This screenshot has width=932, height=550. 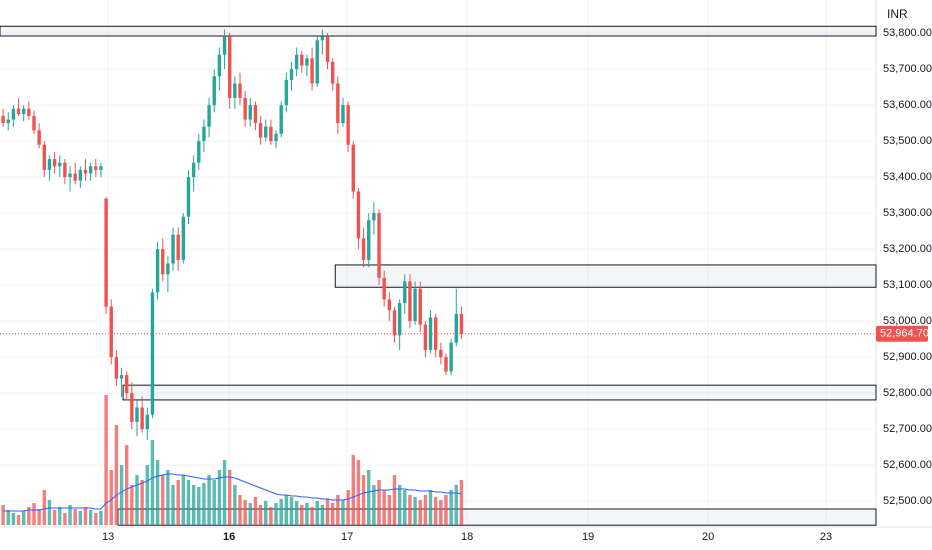 What do you see at coordinates (497, 517) in the screenshot?
I see `zone` at bounding box center [497, 517].